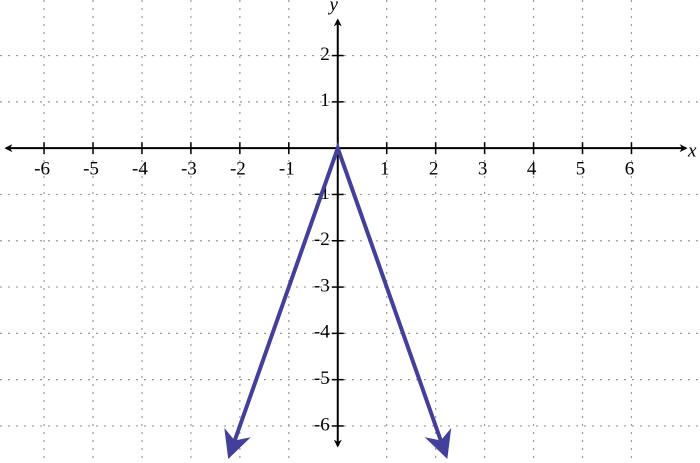 The height and width of the screenshot is (463, 700). What do you see at coordinates (238, 169) in the screenshot?
I see `x-tick-label: -2` at bounding box center [238, 169].